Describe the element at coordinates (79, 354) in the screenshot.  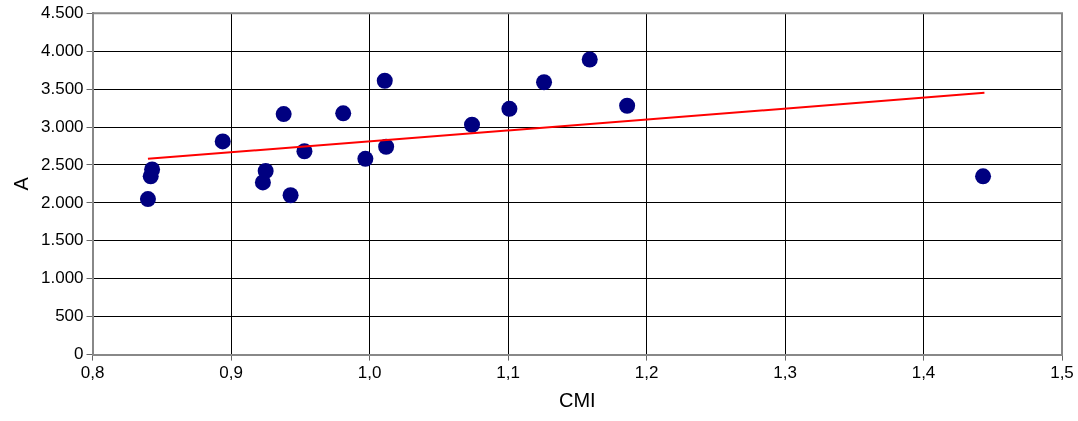
I see `y-tick-label: 0` at that location.